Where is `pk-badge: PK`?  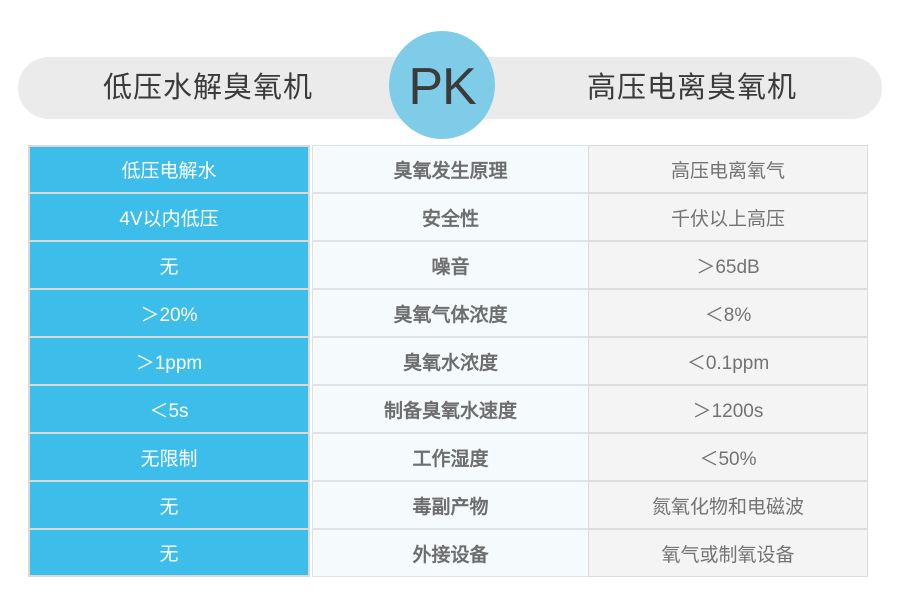
pk-badge: PK is located at coordinates (442, 85).